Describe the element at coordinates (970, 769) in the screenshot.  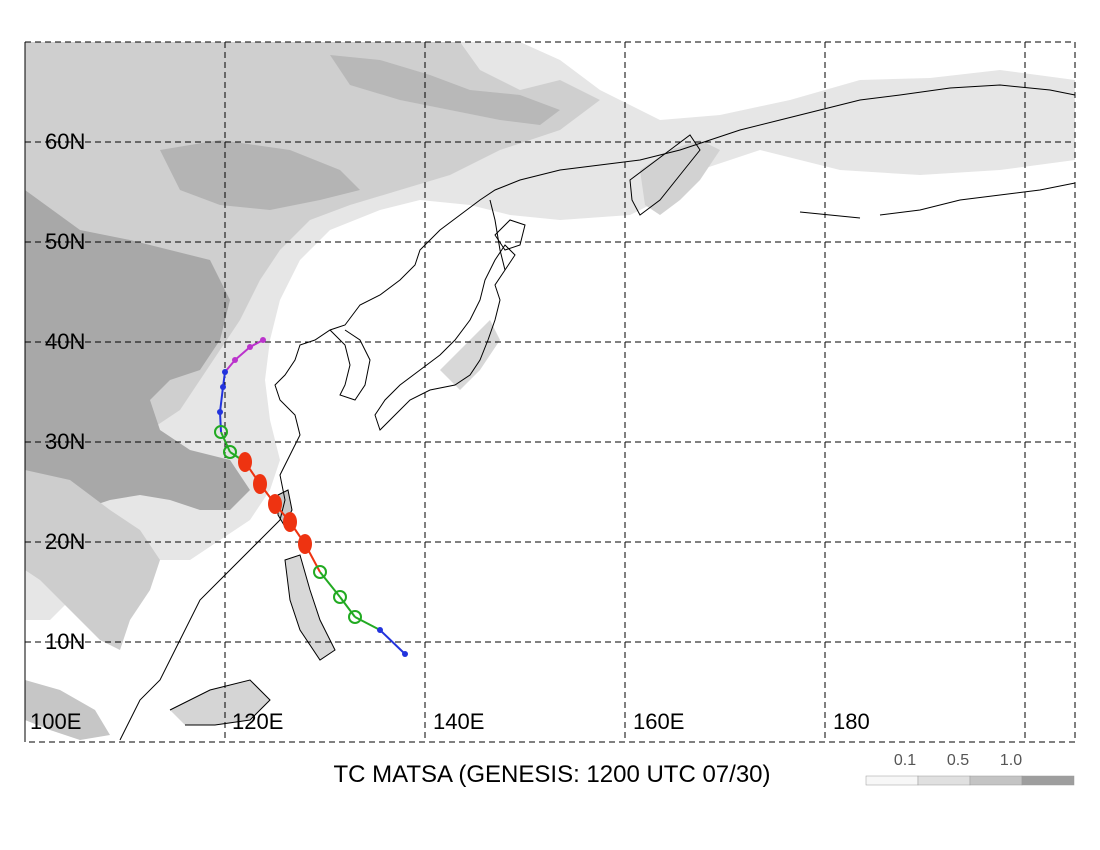
I see `shading-legend: 0.1 0.5 1.0` at that location.